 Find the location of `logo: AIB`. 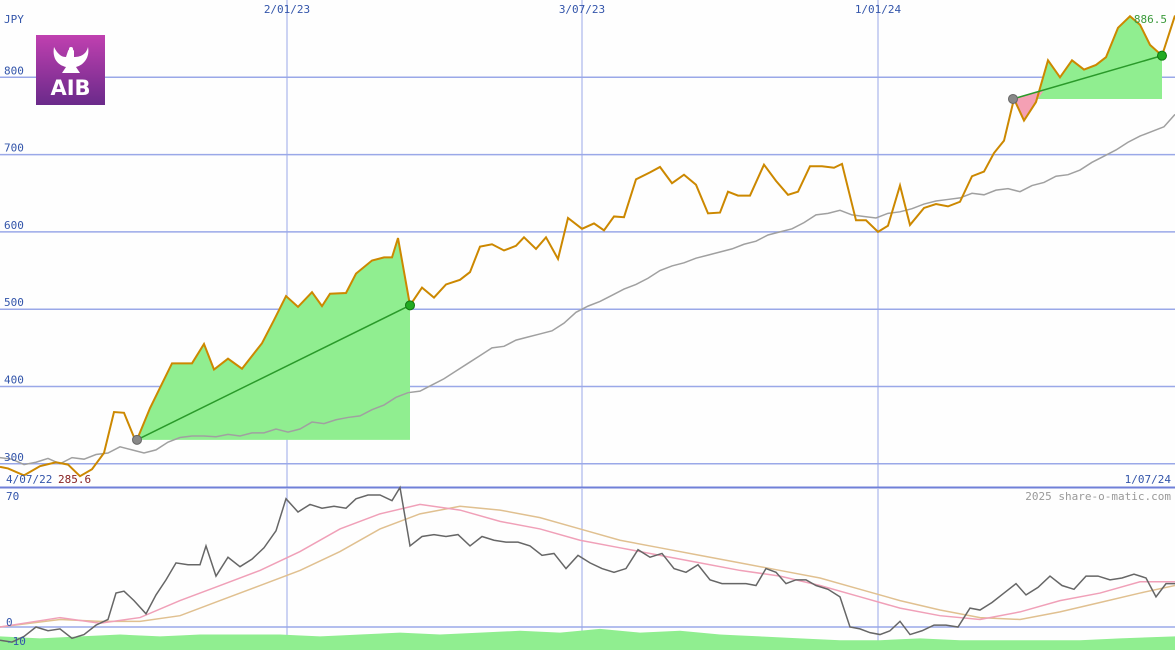

logo: AIB is located at coordinates (70, 70).